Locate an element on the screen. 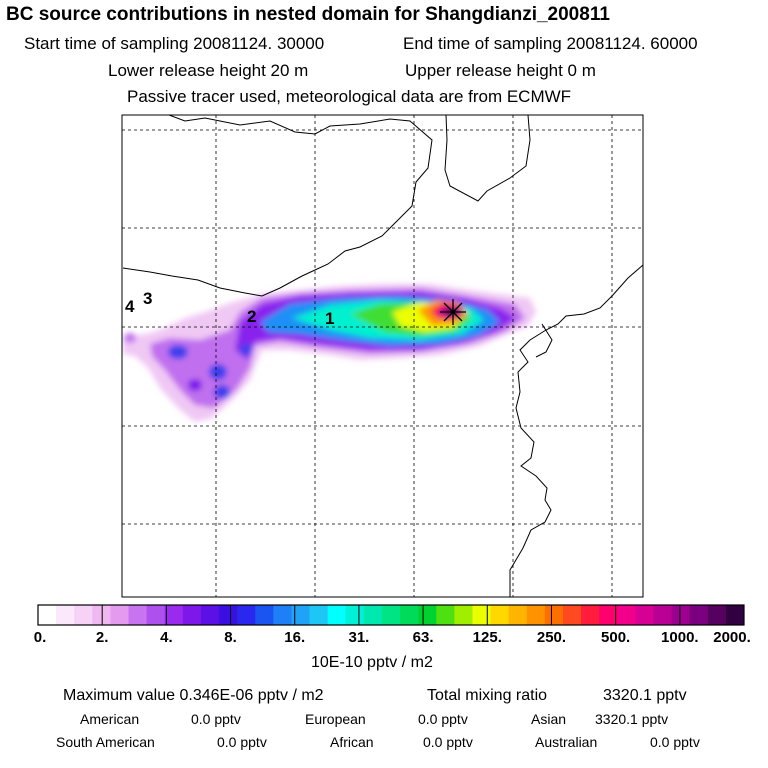 The height and width of the screenshot is (768, 768). region-european-label: European is located at coordinates (335, 719).